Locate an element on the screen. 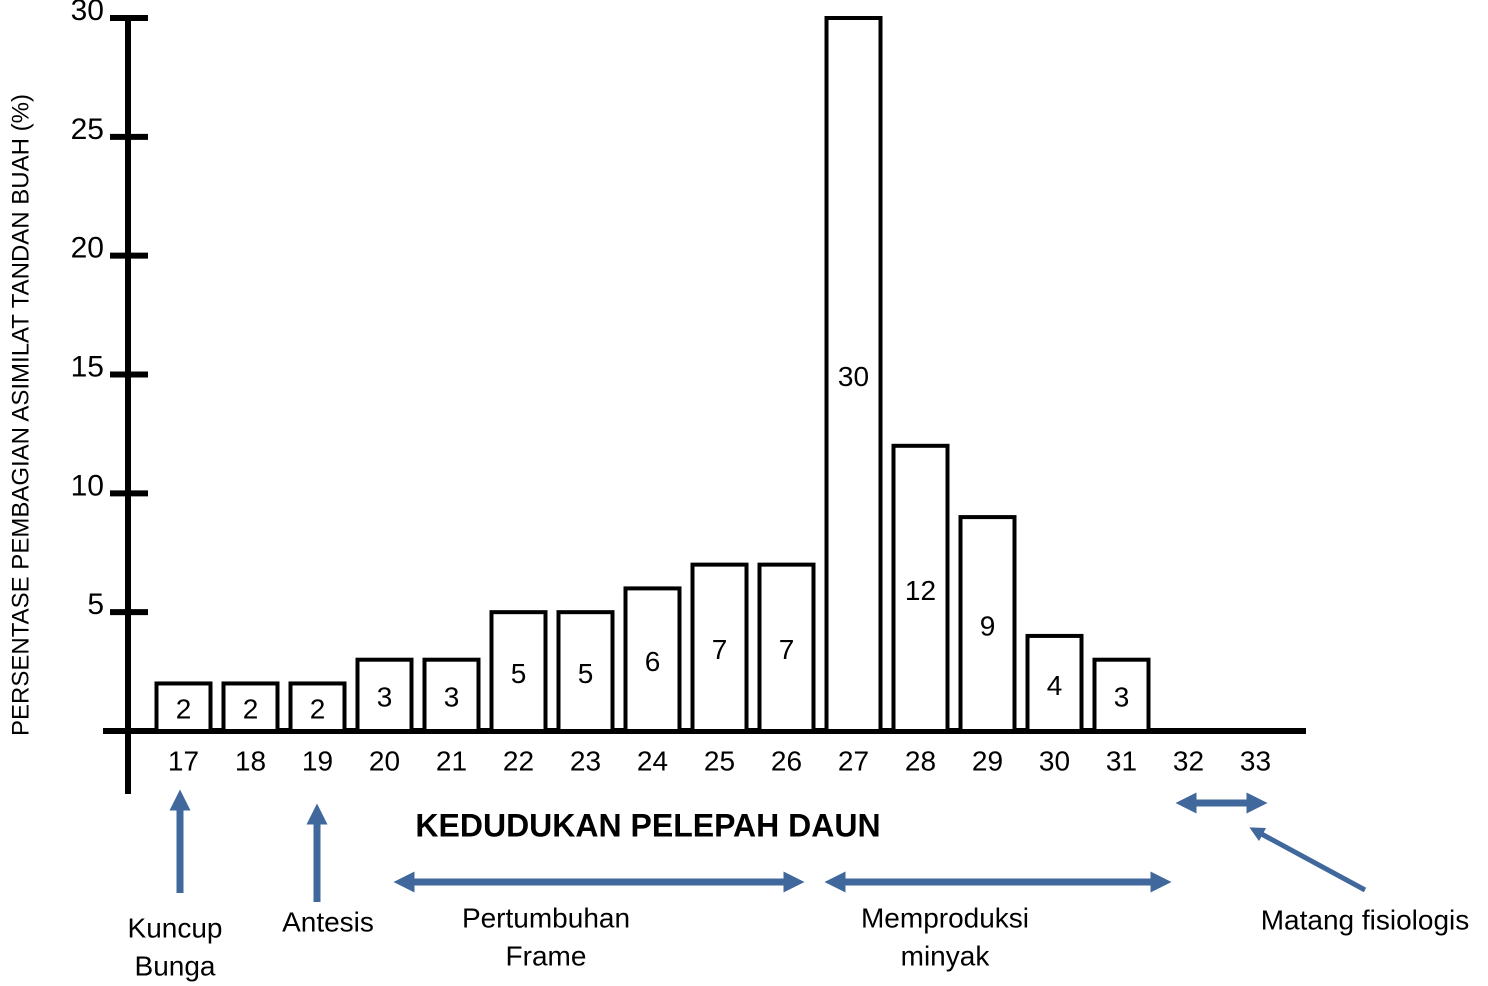 This screenshot has height=986, width=1488. x-tick-label: 17 is located at coordinates (183, 760).